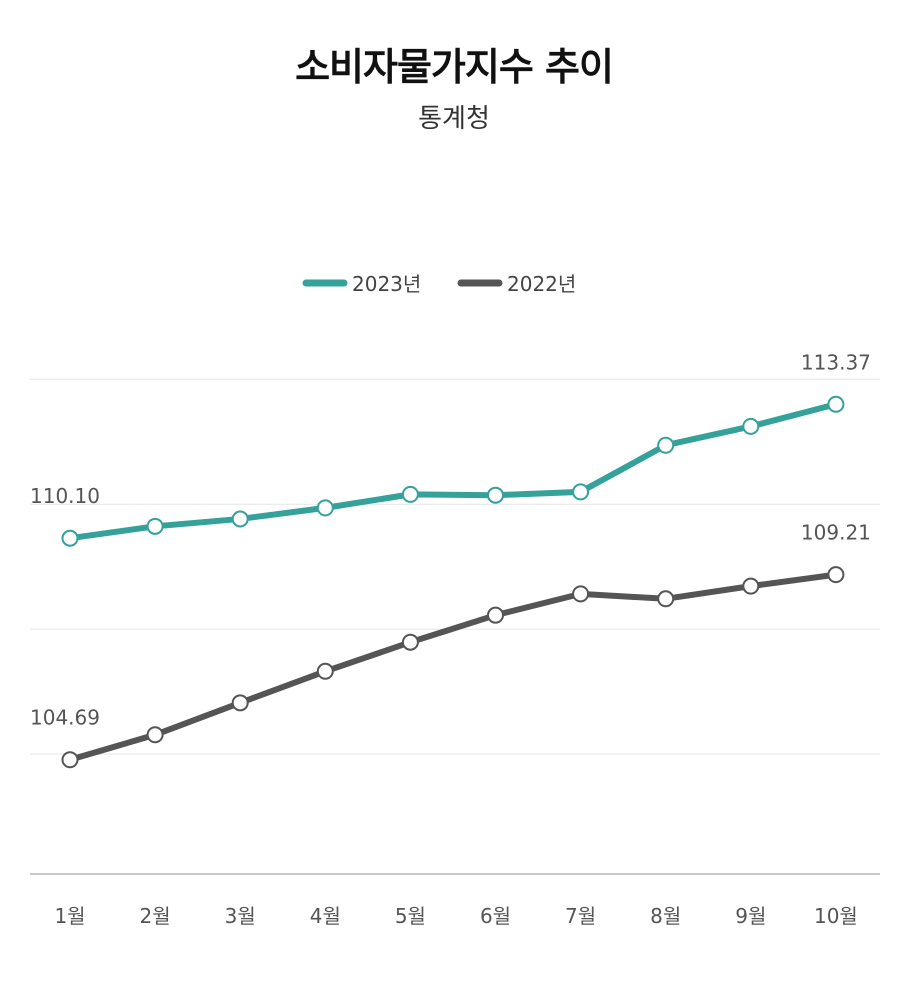  I want to click on x-tick-label: 4월, so click(325, 916).